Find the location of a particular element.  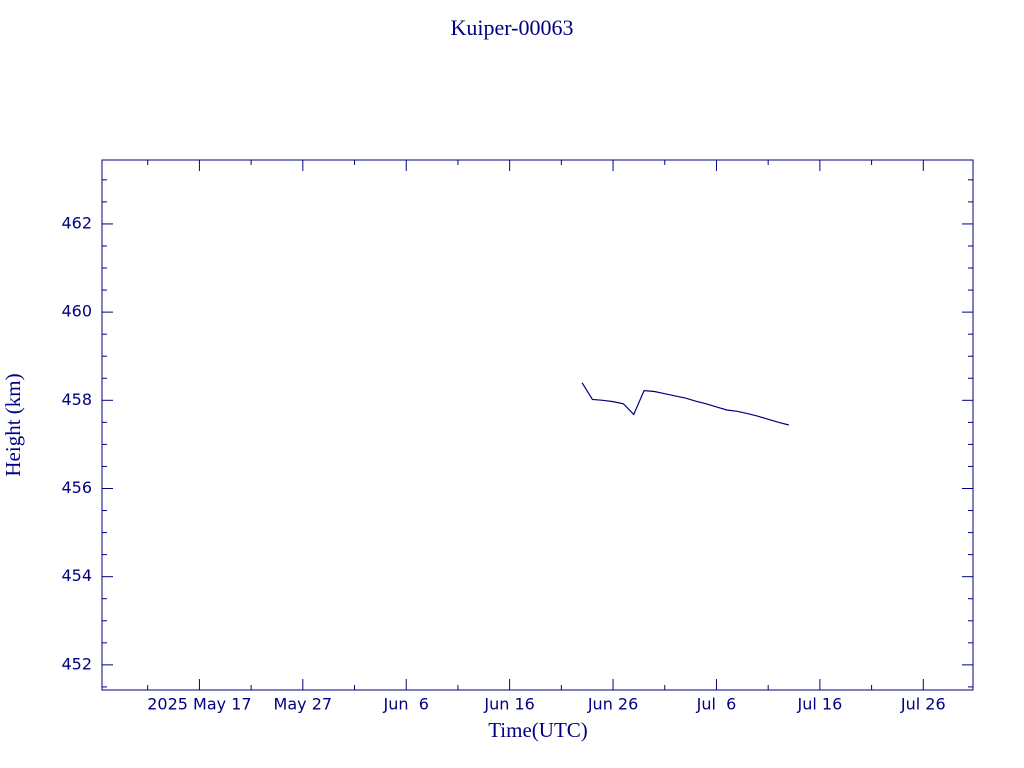

x-tick-label: Jun 26 is located at coordinates (612, 704).